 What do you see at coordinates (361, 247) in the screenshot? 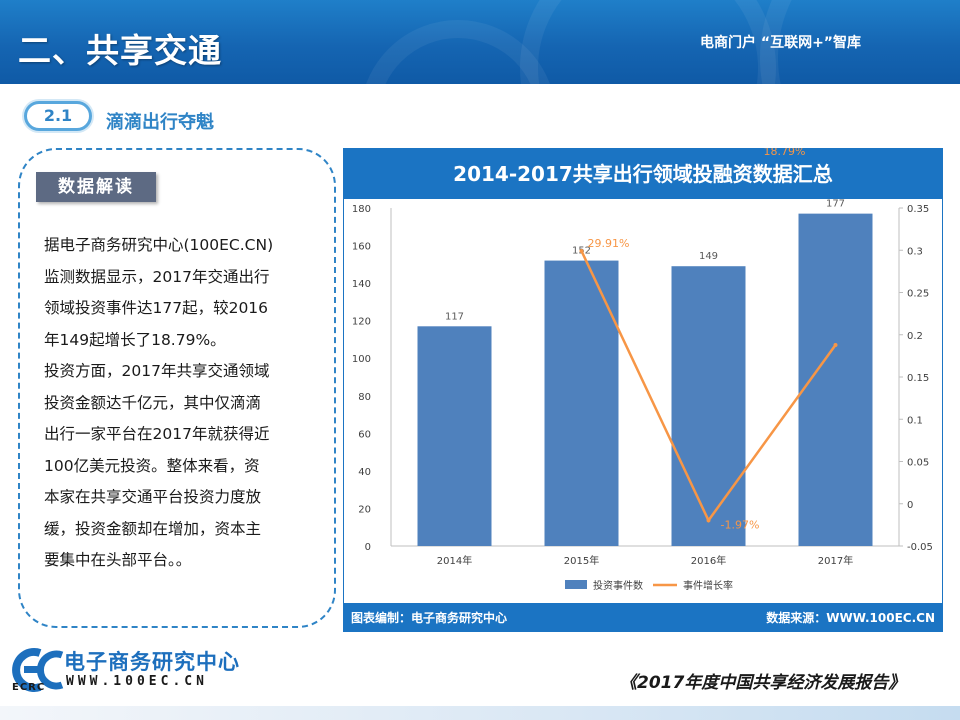
I see `left-tick-label: 160` at bounding box center [361, 247].